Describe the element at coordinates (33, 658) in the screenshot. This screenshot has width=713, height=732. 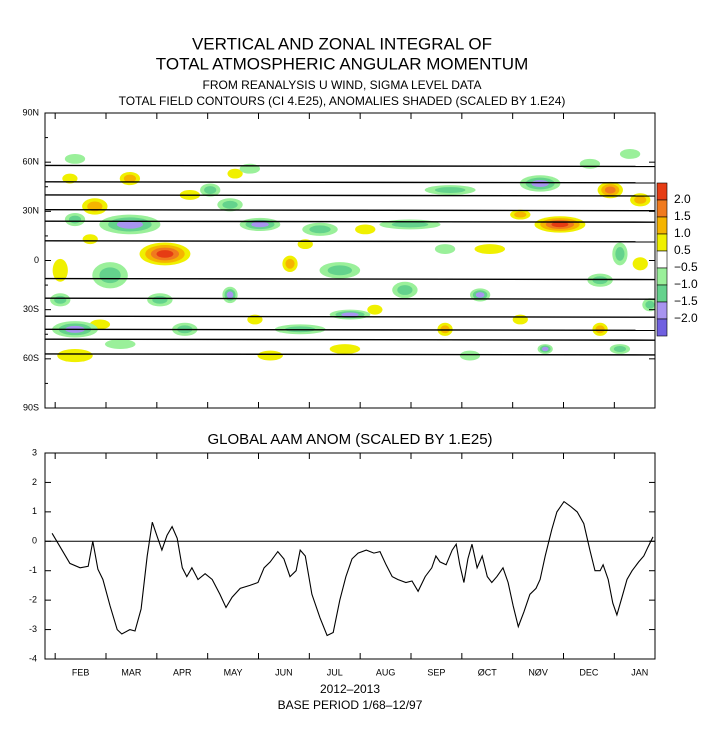
I see `y-tick-label: -4` at that location.